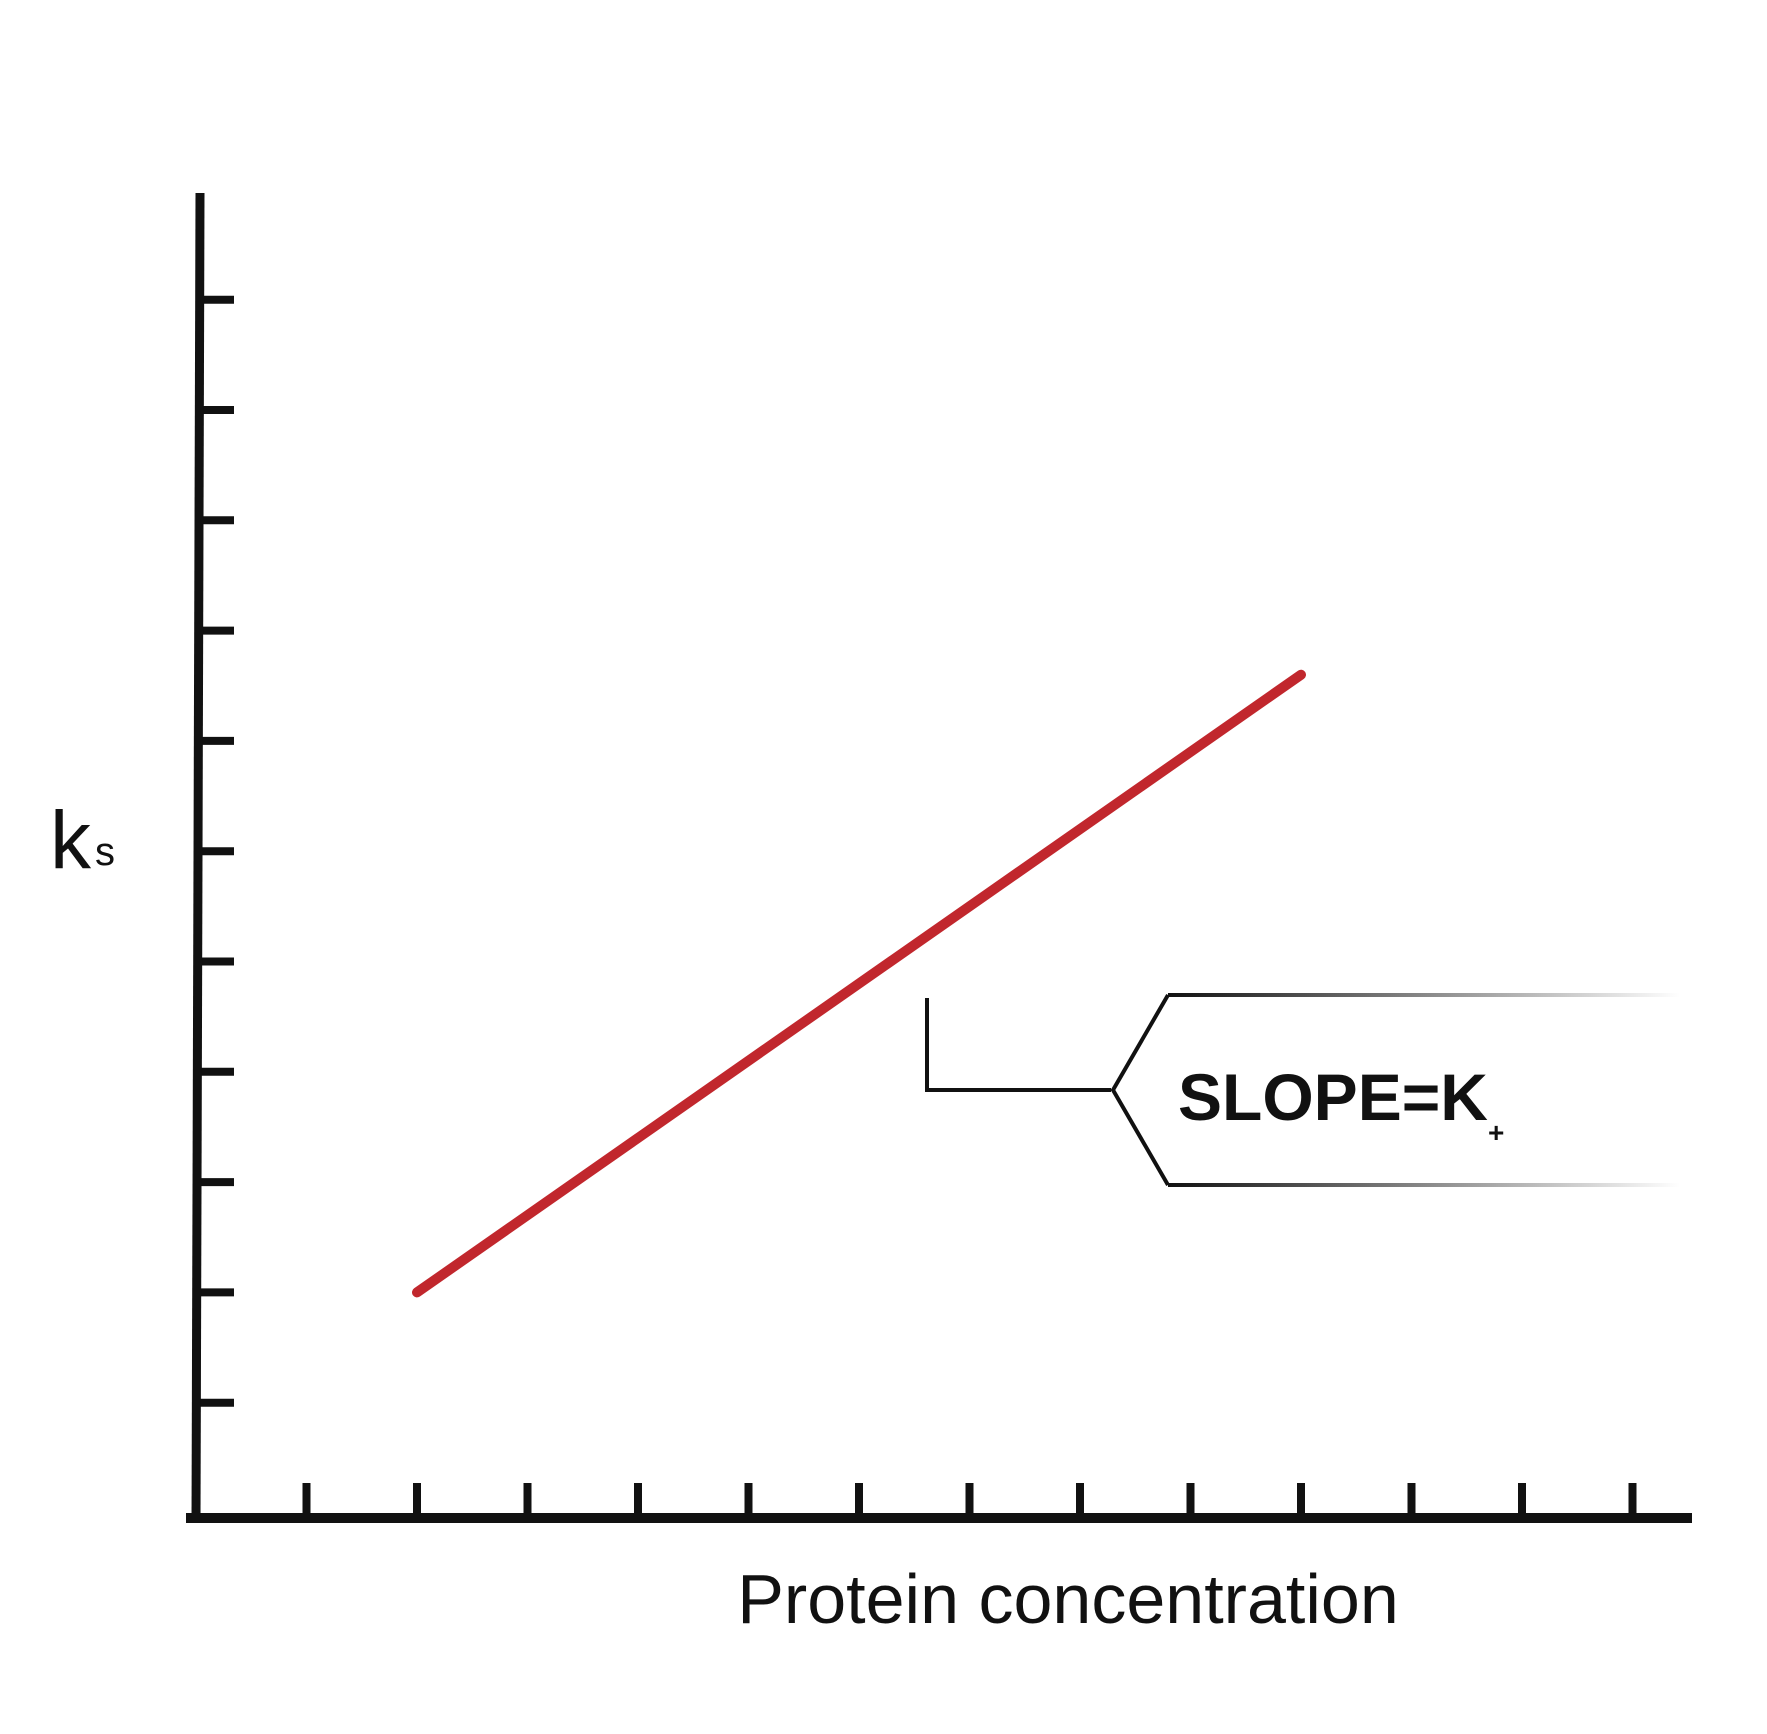 This screenshot has height=1734, width=1767. I want to click on callout-top-line, so click(1424, 995).